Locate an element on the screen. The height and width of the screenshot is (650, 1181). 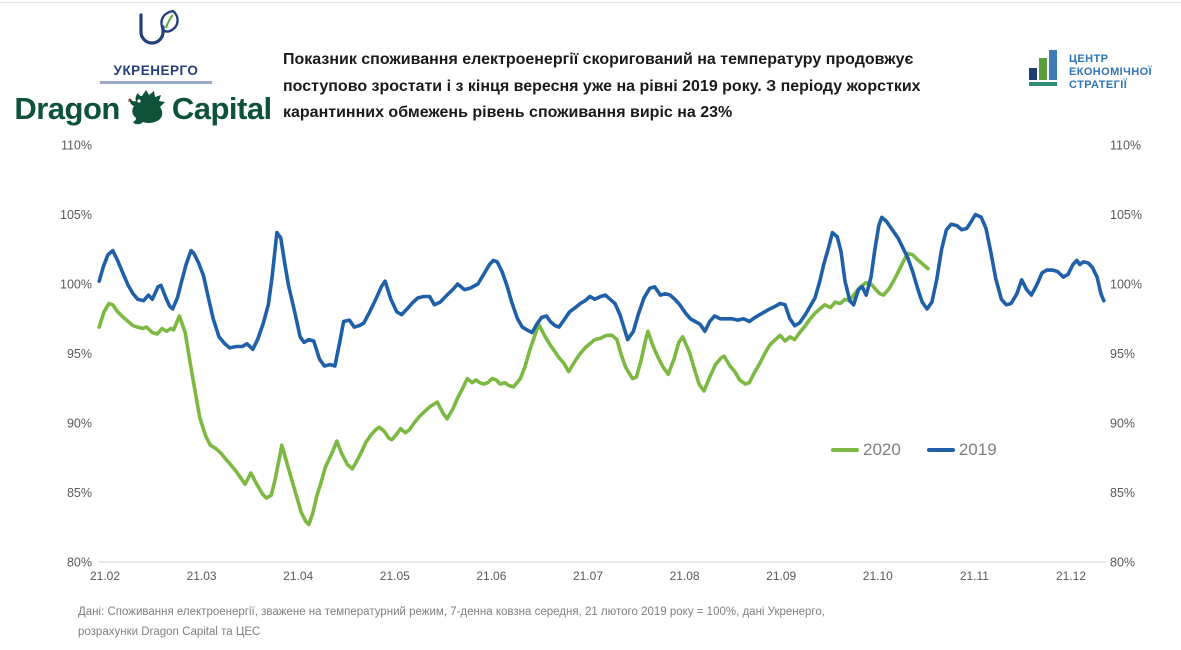
x-axis-label: 21.02 is located at coordinates (105, 576).